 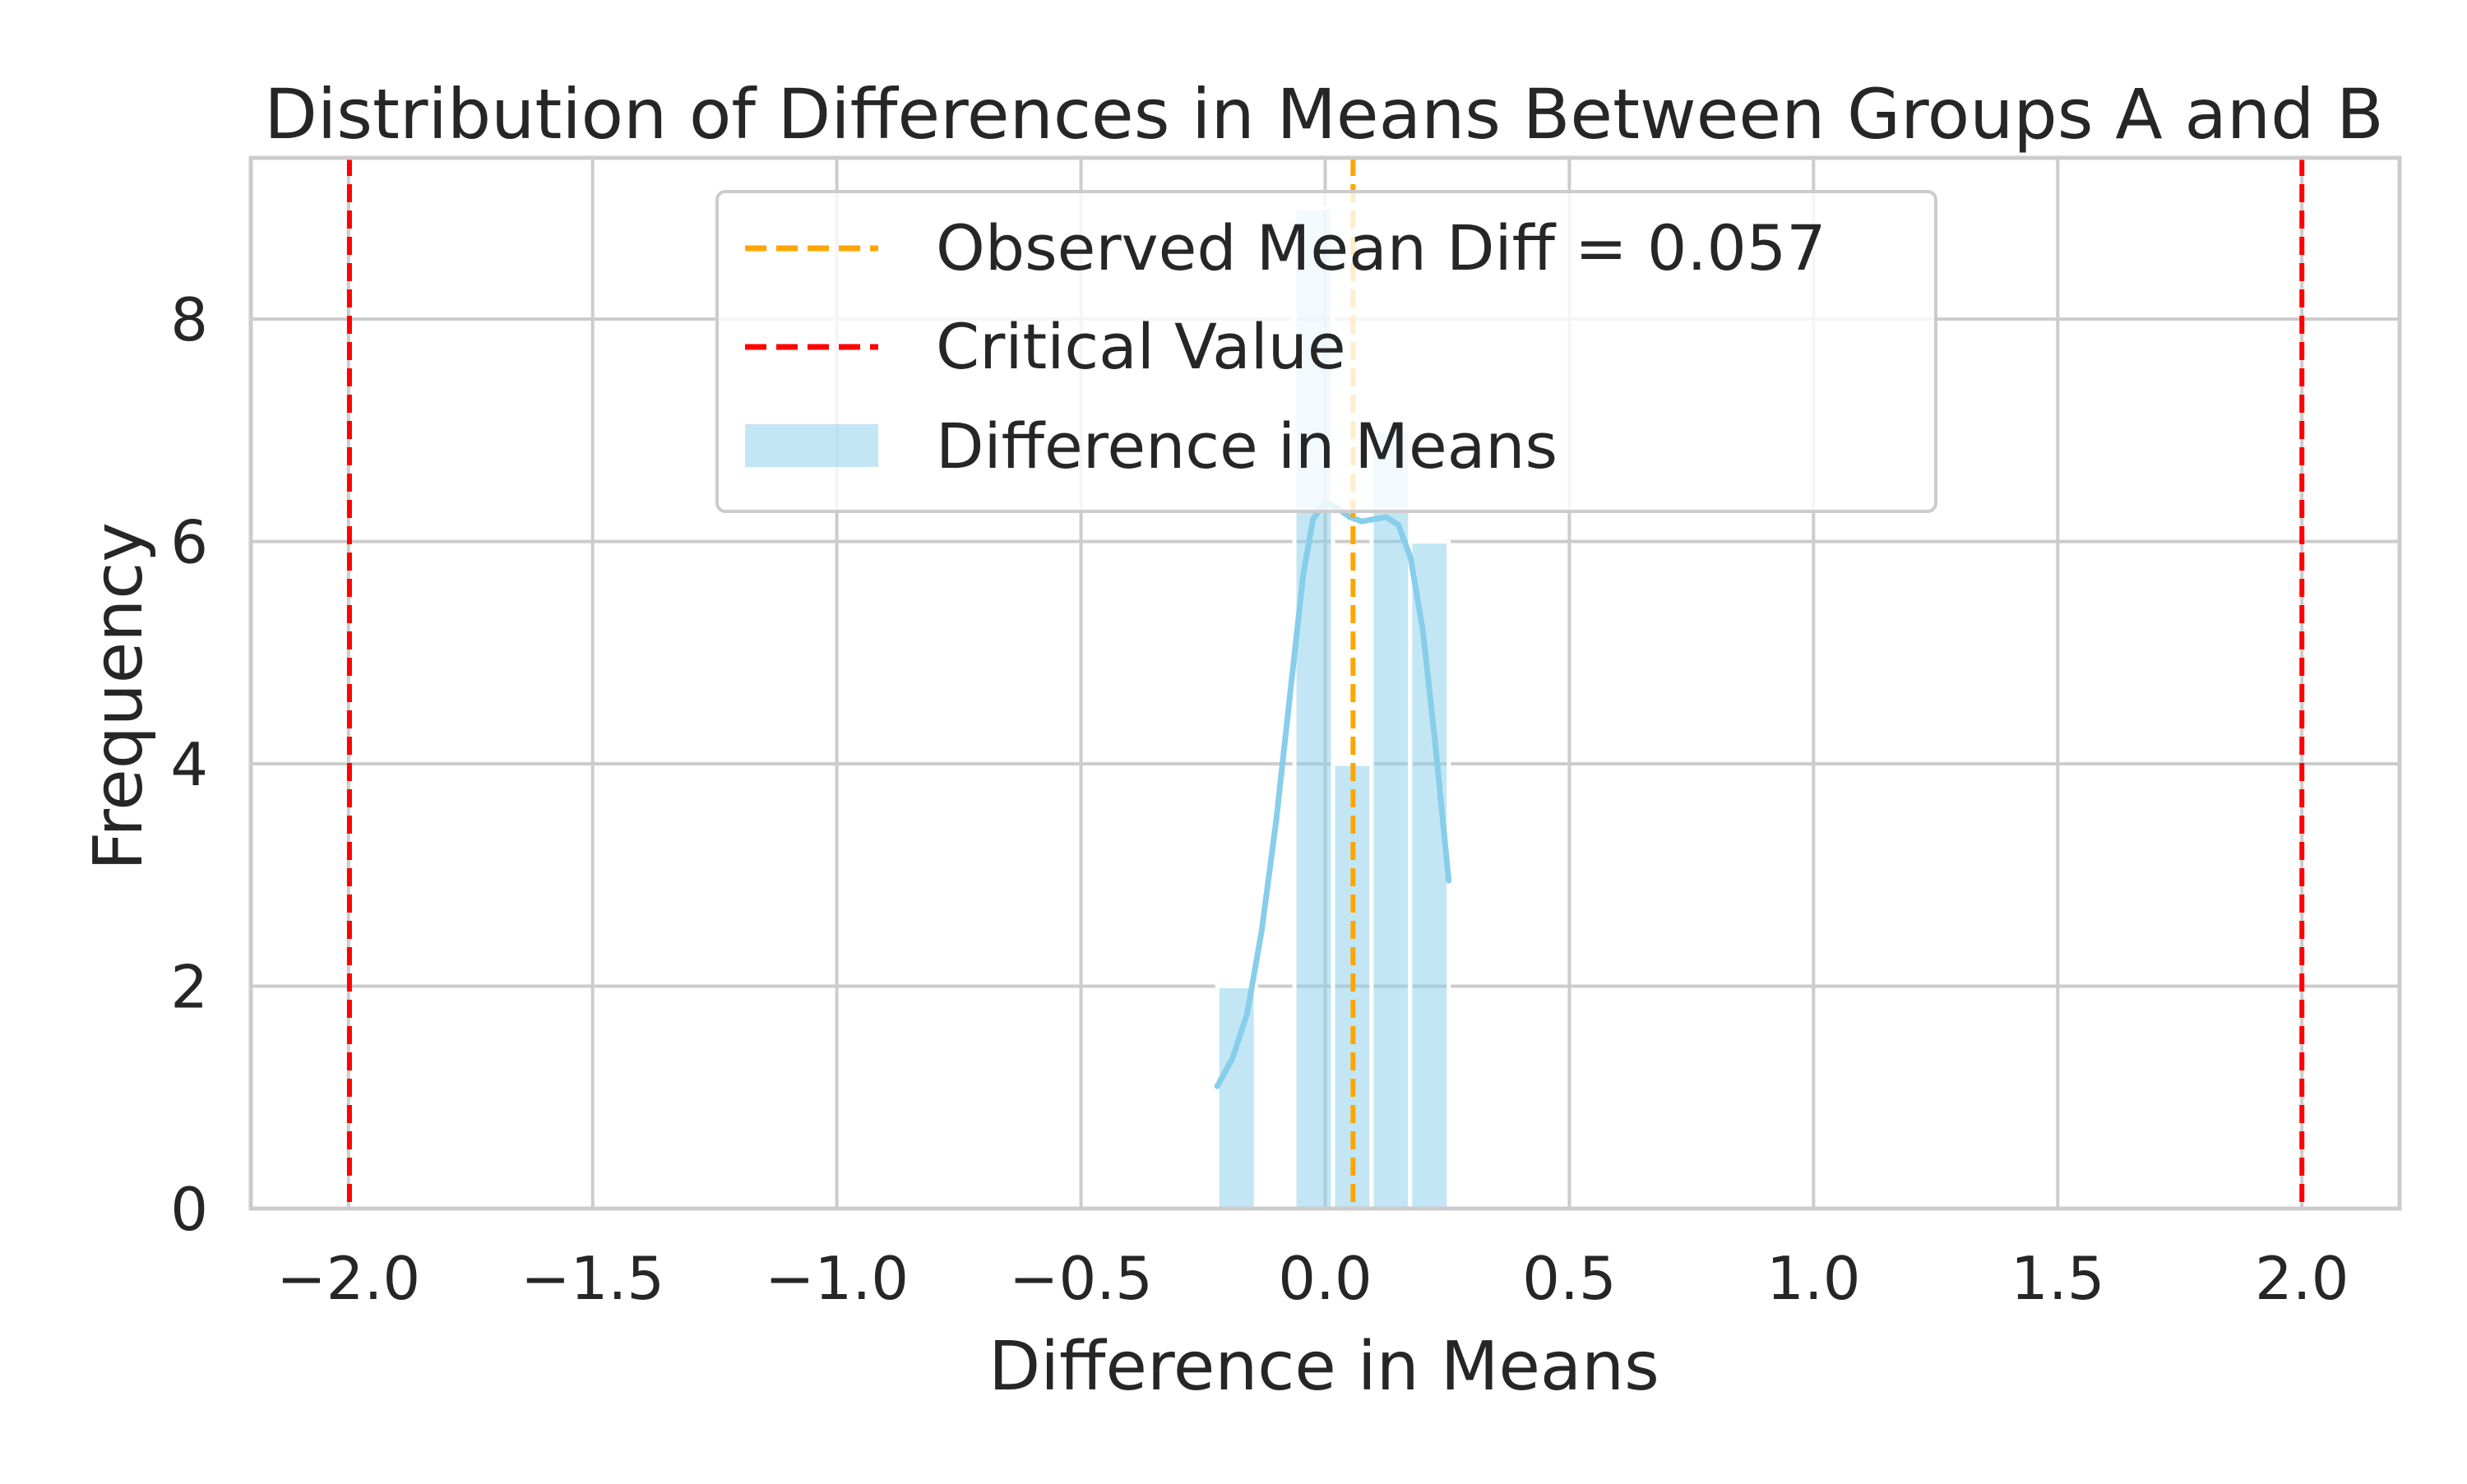 I want to click on x-tick-label: 0.5, so click(x=1570, y=1279).